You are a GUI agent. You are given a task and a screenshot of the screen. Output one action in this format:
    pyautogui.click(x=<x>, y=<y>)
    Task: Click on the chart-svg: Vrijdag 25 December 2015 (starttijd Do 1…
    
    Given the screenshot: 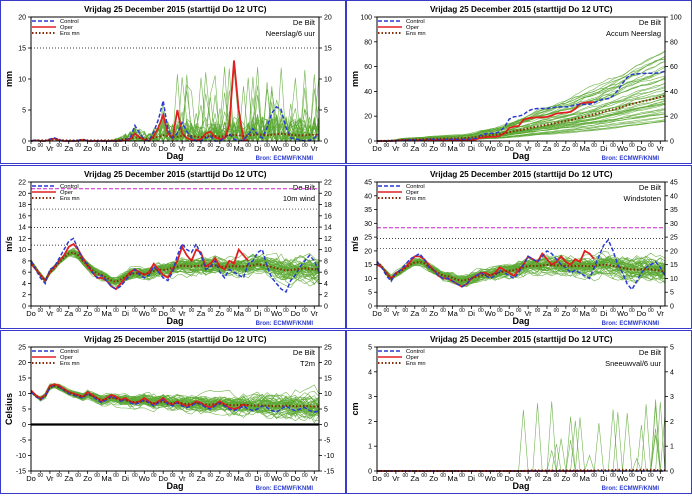 What is the action you would take?
    pyautogui.click(x=512, y=413)
    